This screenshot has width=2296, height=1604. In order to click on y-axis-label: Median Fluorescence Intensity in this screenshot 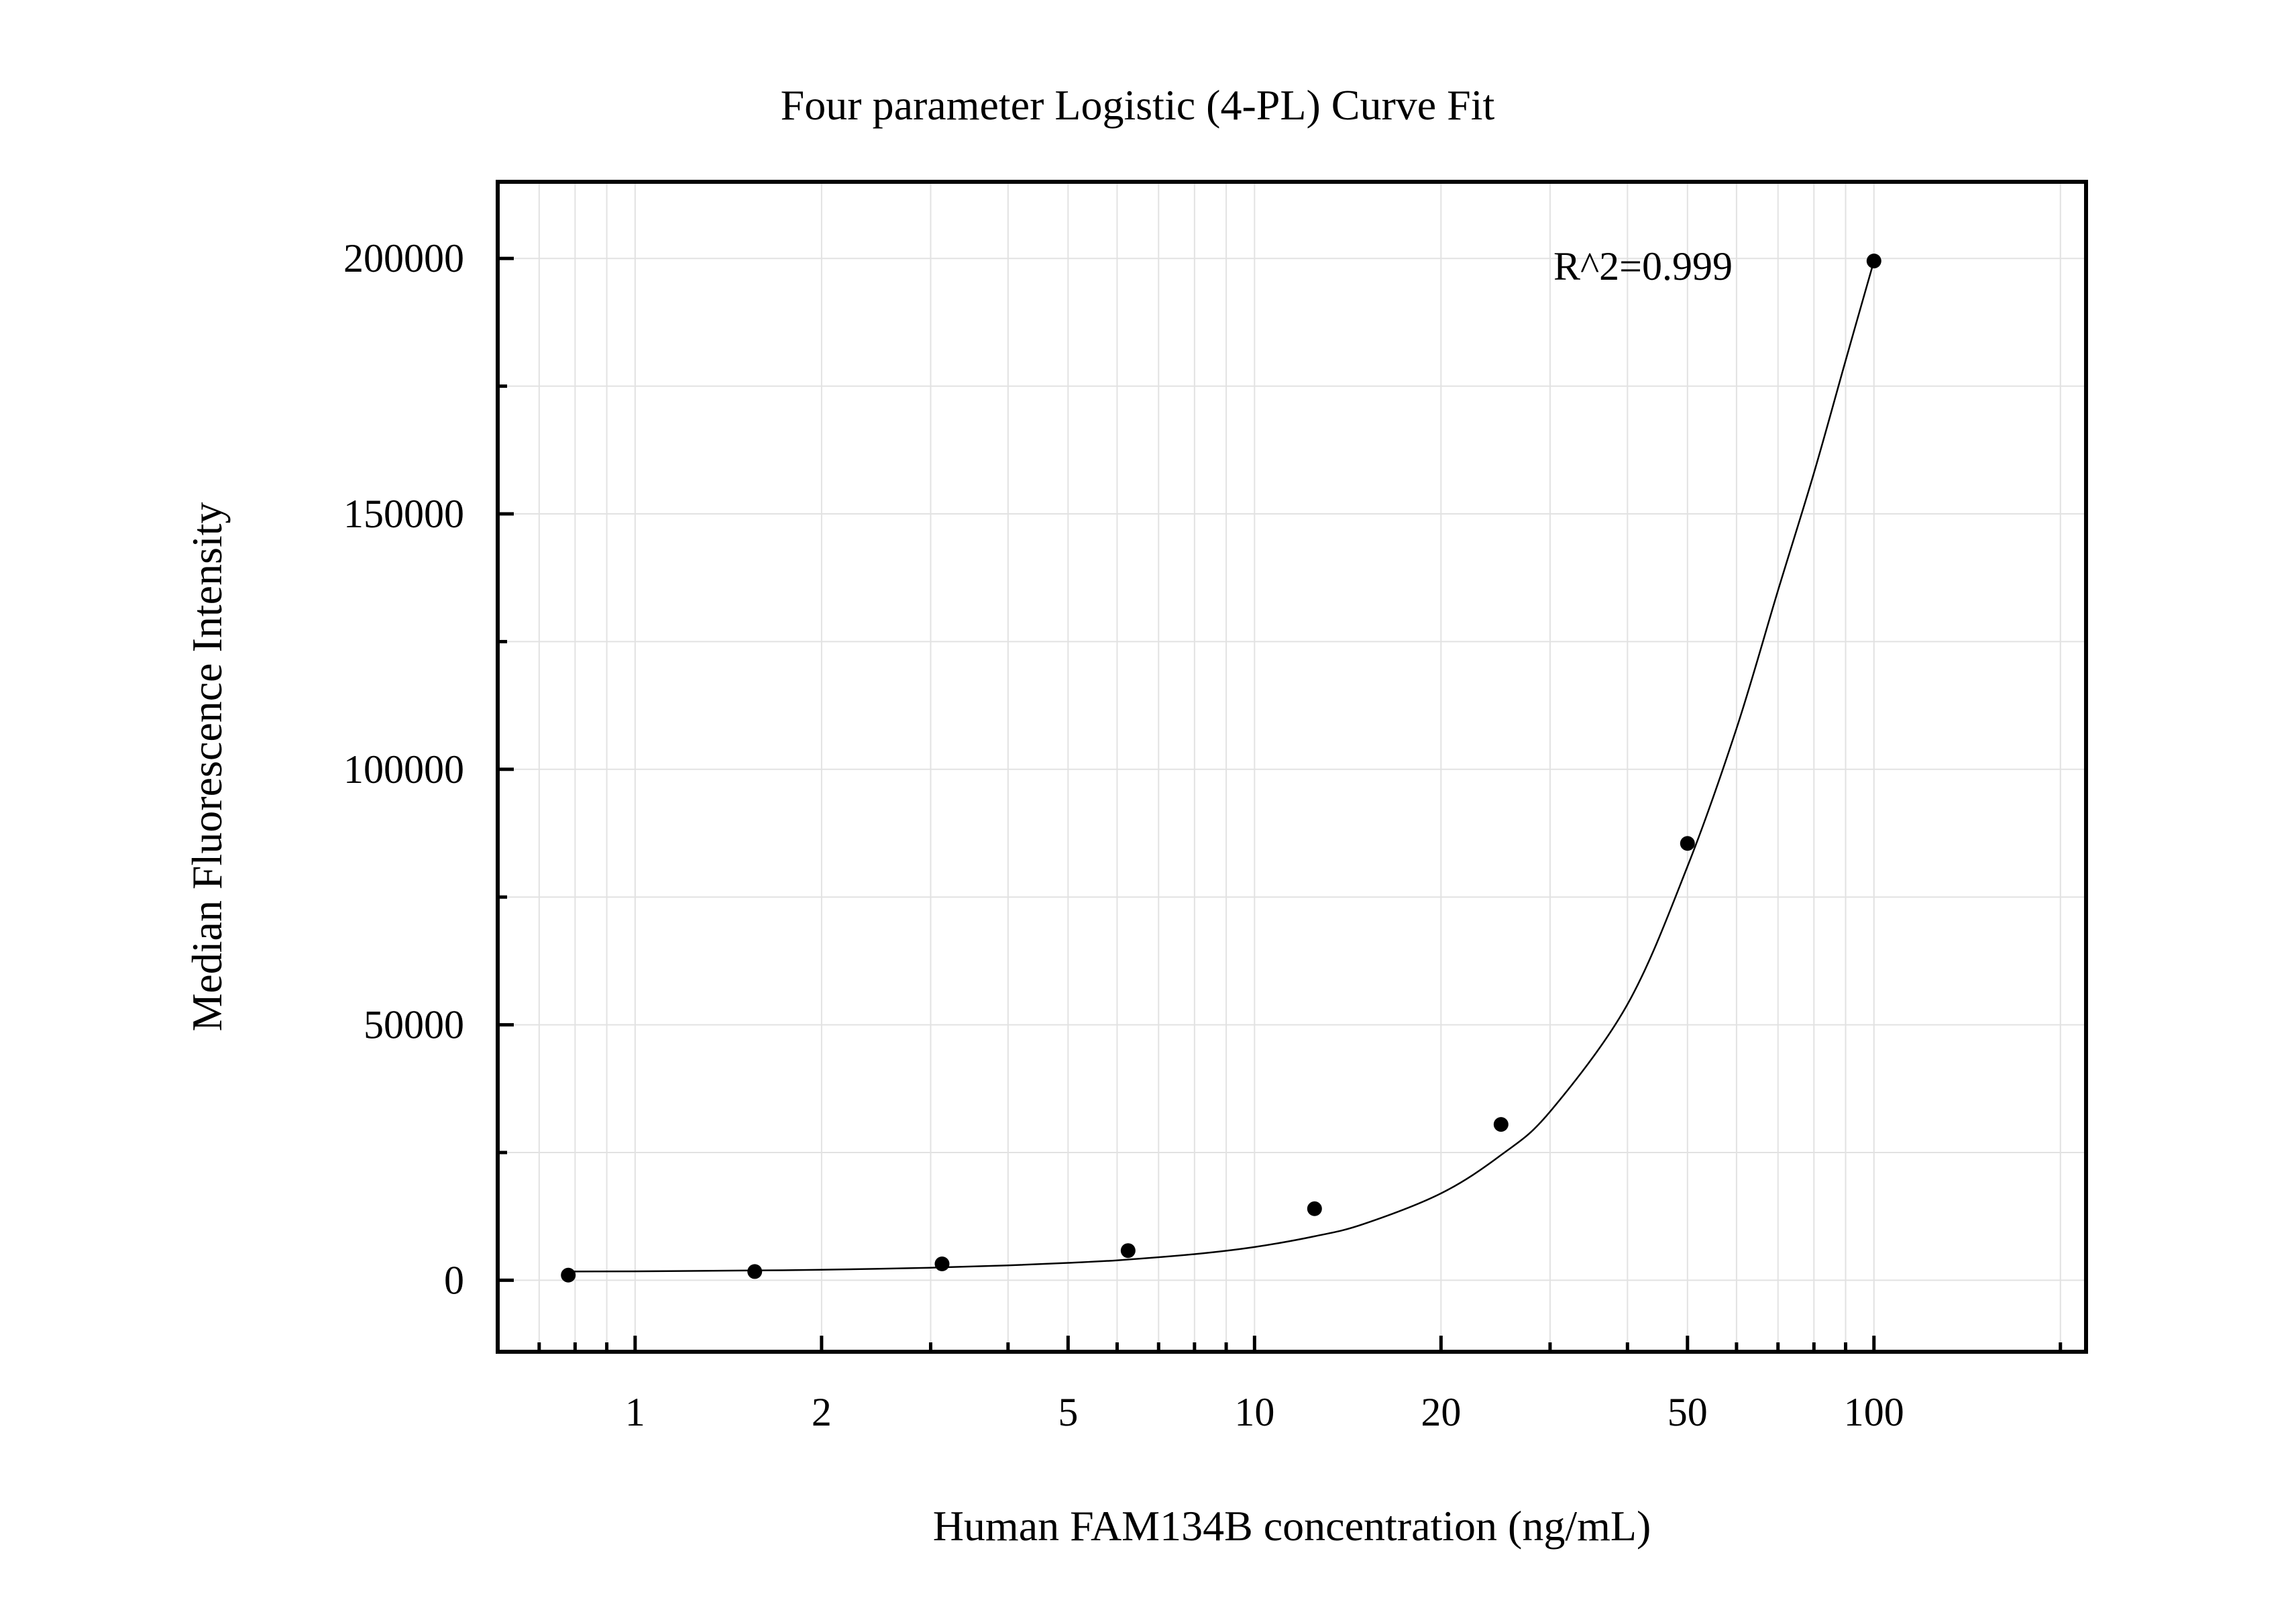, I will do `click(207, 766)`.